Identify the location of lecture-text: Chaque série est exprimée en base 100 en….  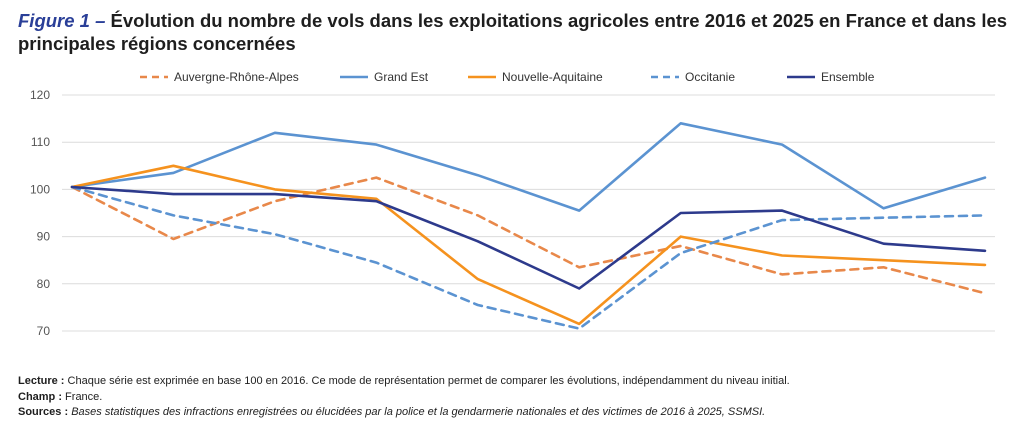
(427, 381).